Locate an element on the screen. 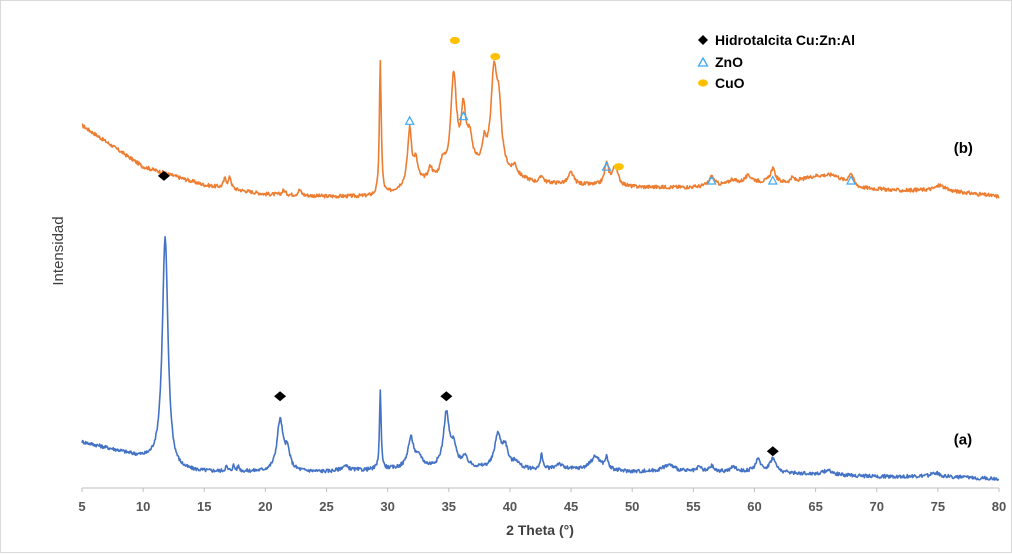 This screenshot has height=554, width=1012. legend-item-hidrotalcita: Hidrotalcita Cu:Zn:Al is located at coordinates (776, 40).